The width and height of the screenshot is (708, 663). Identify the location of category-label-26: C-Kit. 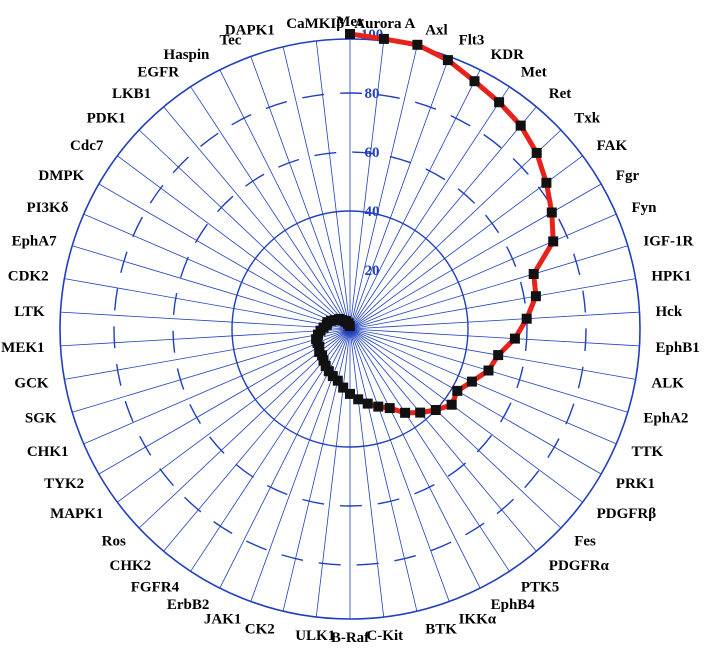
(384, 636).